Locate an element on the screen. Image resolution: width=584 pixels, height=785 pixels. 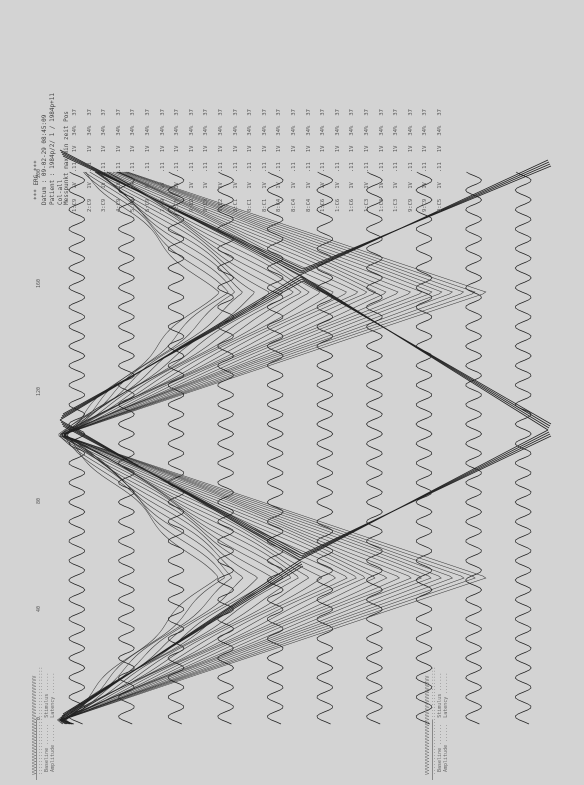
channel-cell-id: 1:C6 is located at coordinates (337, 205).